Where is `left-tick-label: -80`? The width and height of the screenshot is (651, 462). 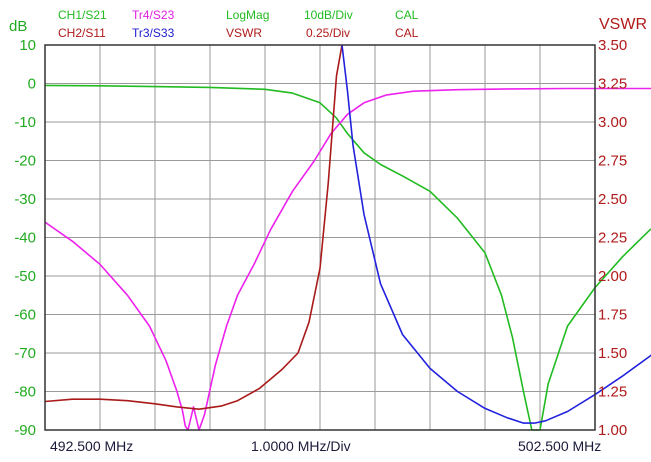
left-tick-label: -80 is located at coordinates (25, 392).